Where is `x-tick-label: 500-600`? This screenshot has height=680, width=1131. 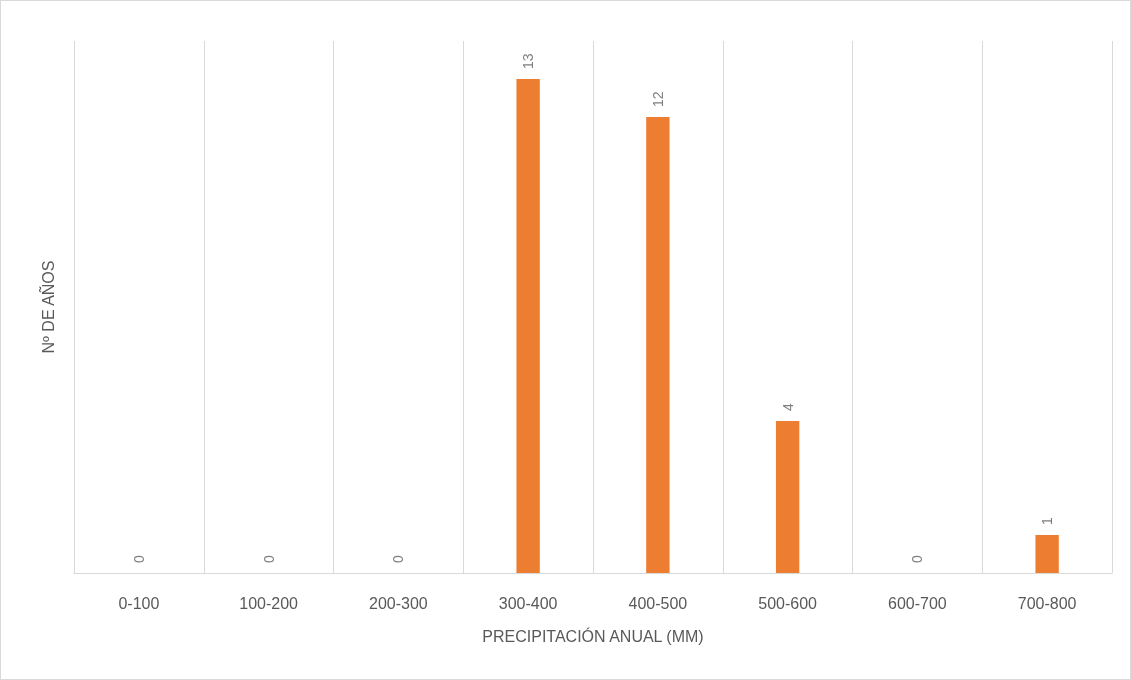 x-tick-label: 500-600 is located at coordinates (788, 603).